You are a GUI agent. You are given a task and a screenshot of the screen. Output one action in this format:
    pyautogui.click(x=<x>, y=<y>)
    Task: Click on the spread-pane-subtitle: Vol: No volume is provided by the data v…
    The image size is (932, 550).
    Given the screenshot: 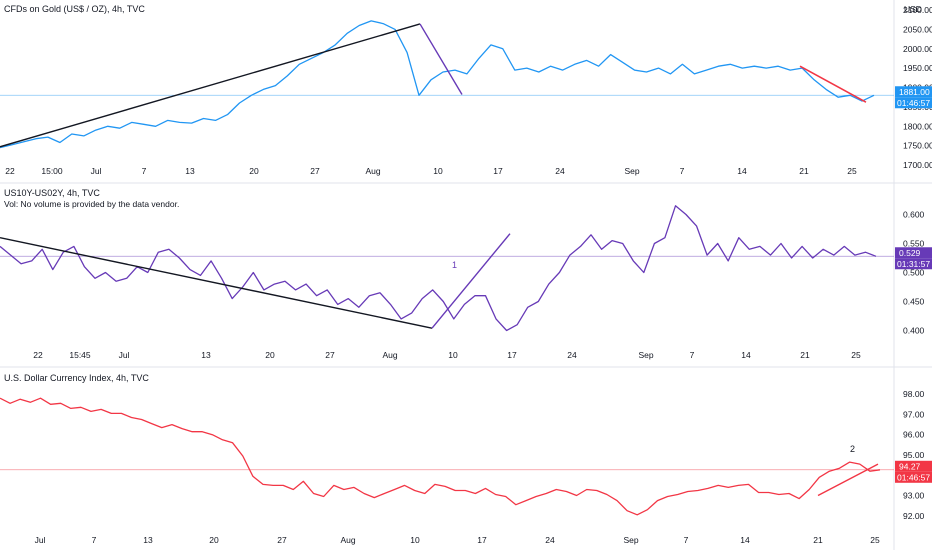 What is the action you would take?
    pyautogui.click(x=91, y=204)
    